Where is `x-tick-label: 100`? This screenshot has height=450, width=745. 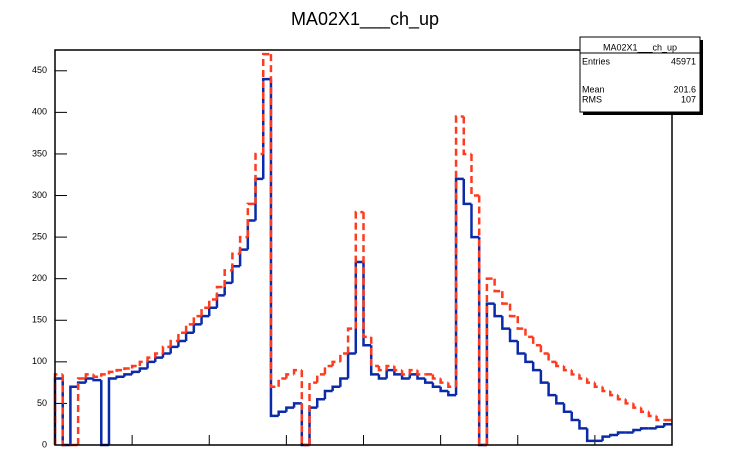 x-tick-label: 100 is located at coordinates (209, 449).